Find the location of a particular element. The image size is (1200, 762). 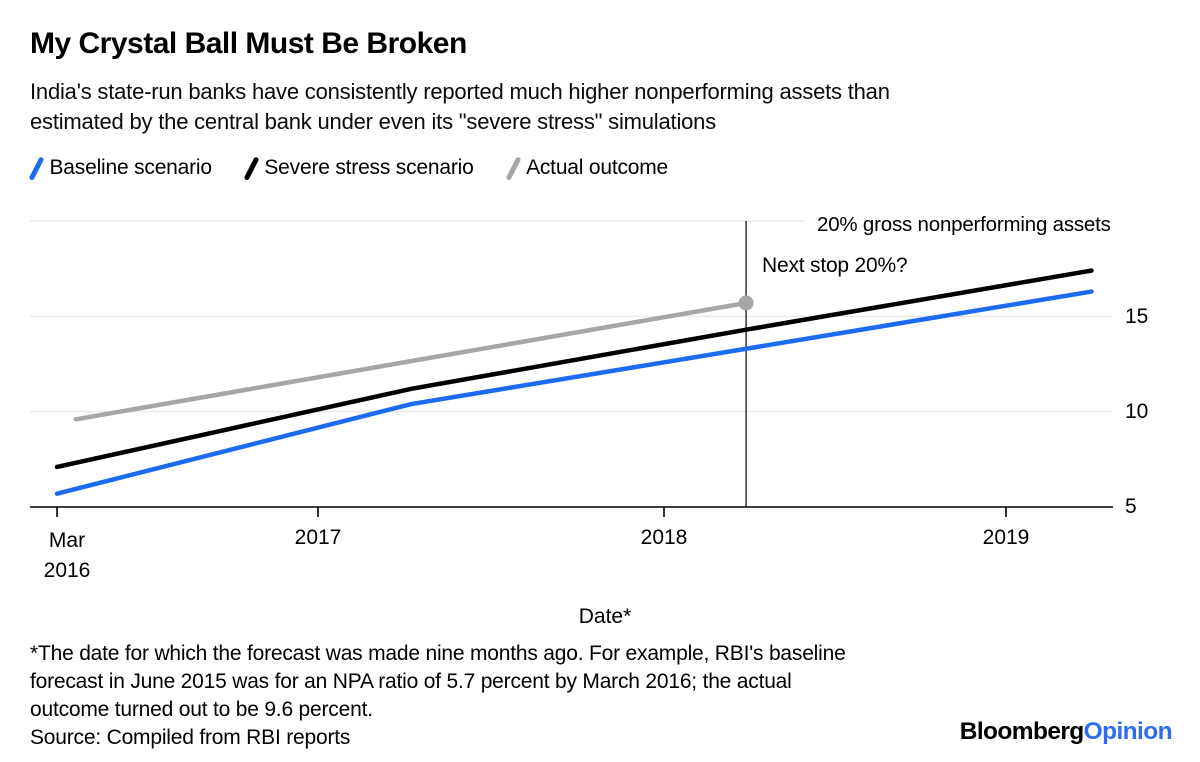

x-tick-label-2018: 2018 is located at coordinates (664, 537).